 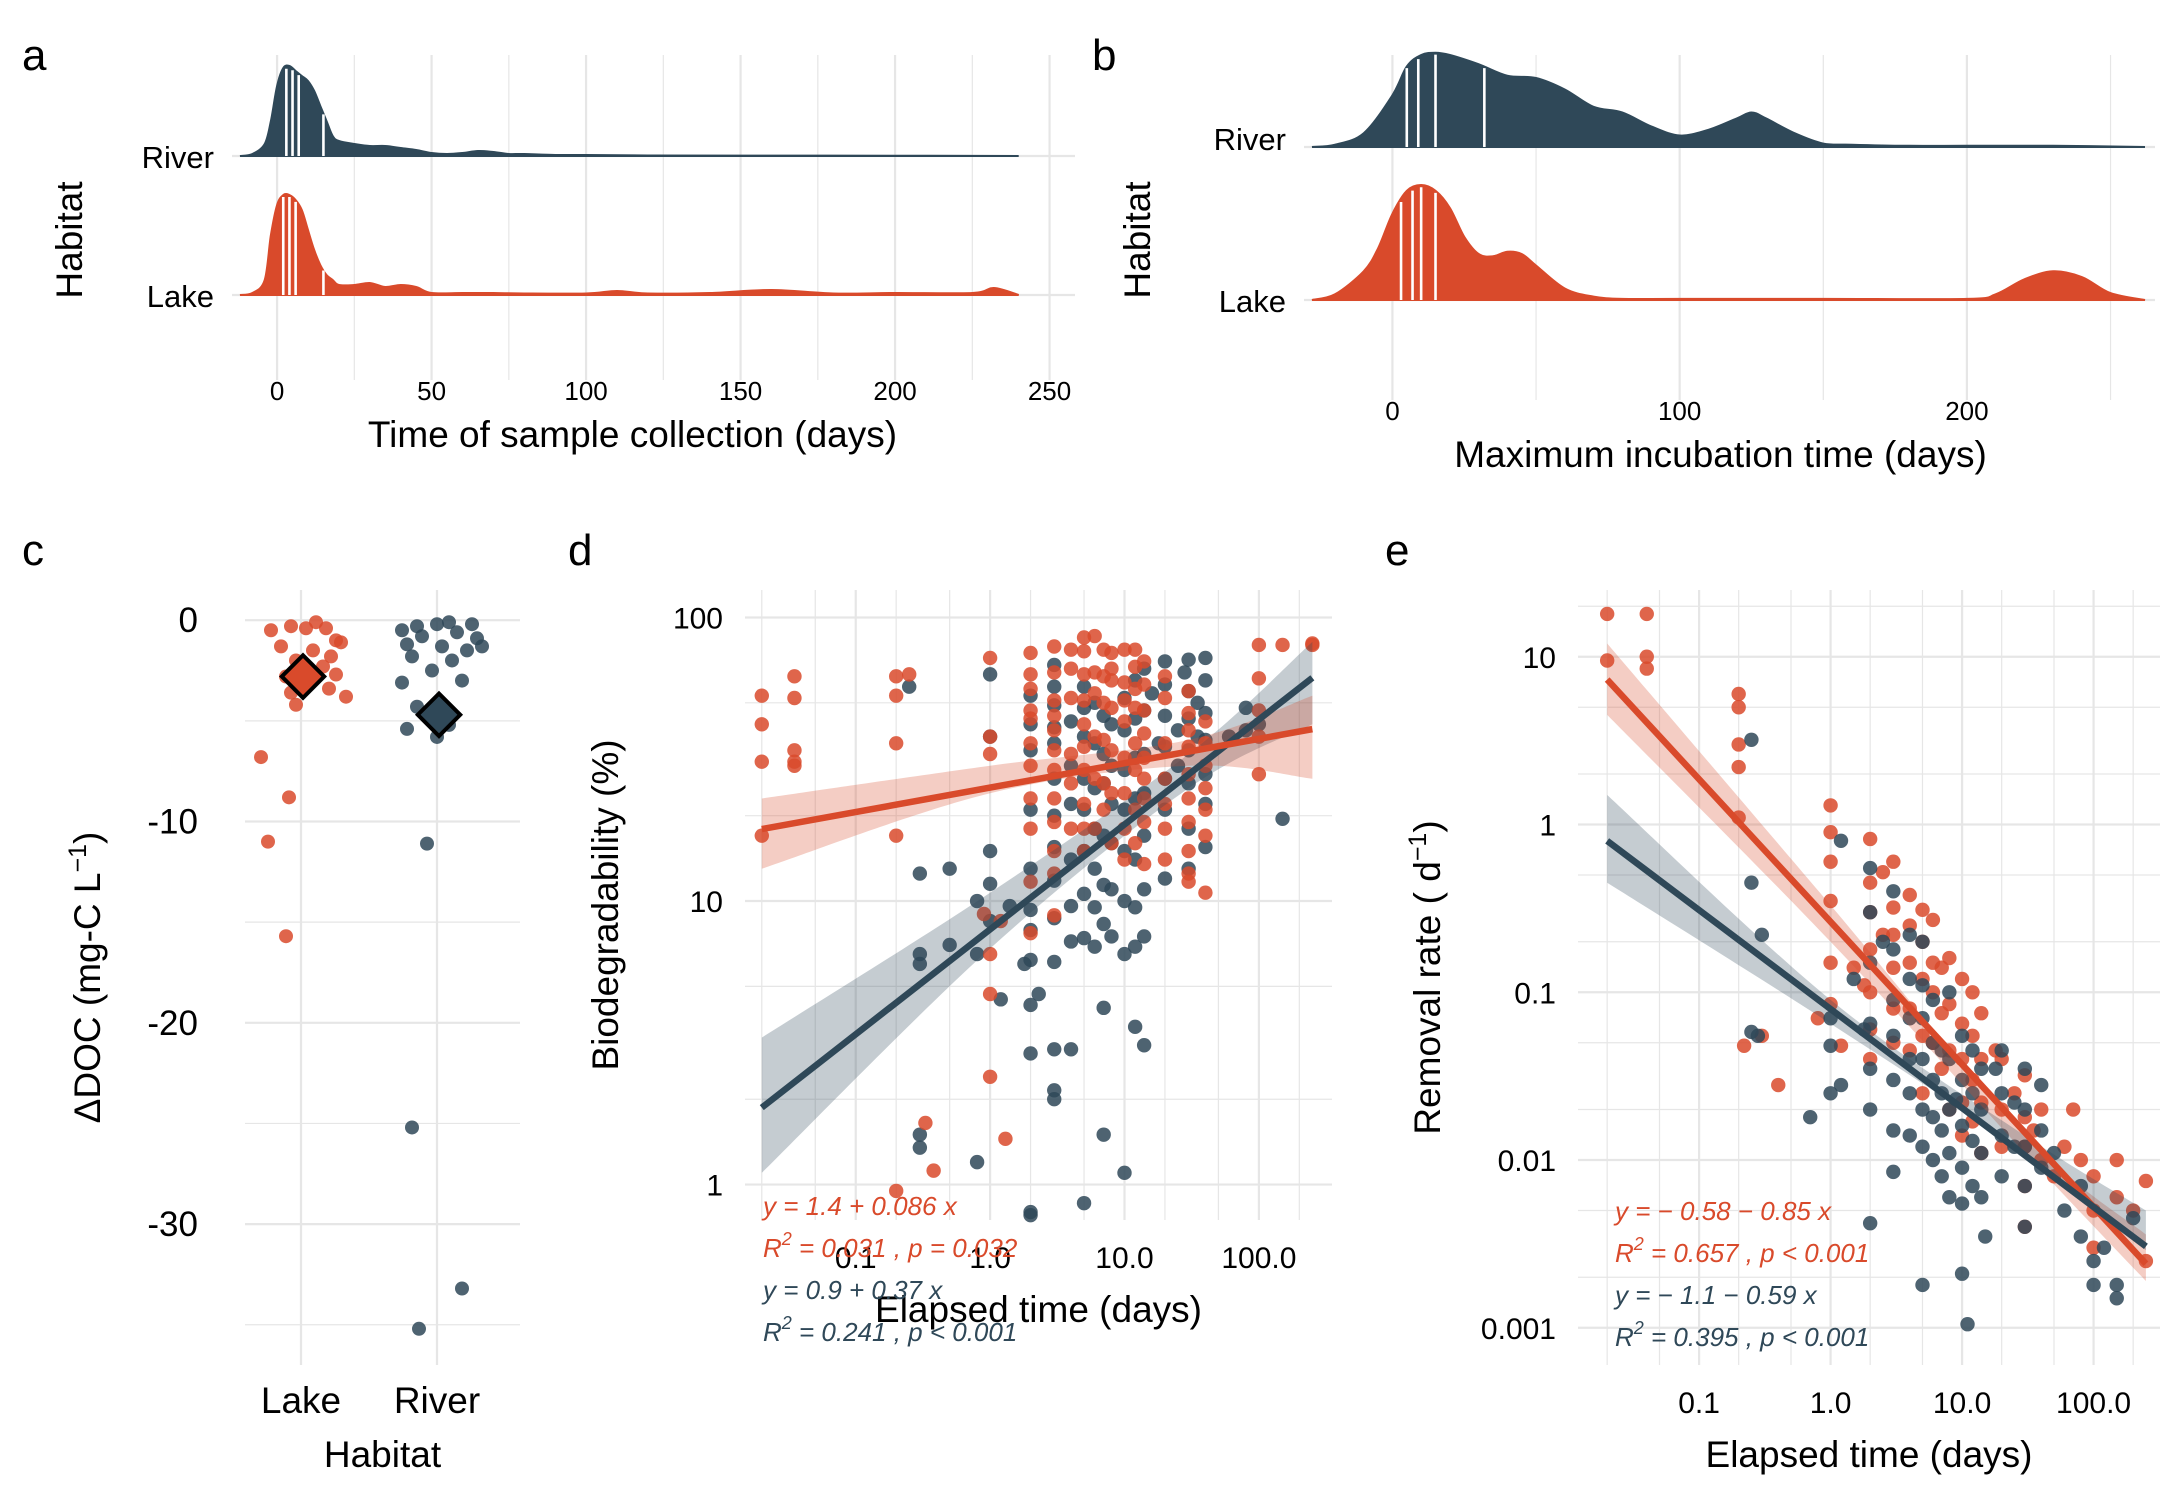 I want to click on x-tick-label-lake: Lake, so click(x=301, y=1400).